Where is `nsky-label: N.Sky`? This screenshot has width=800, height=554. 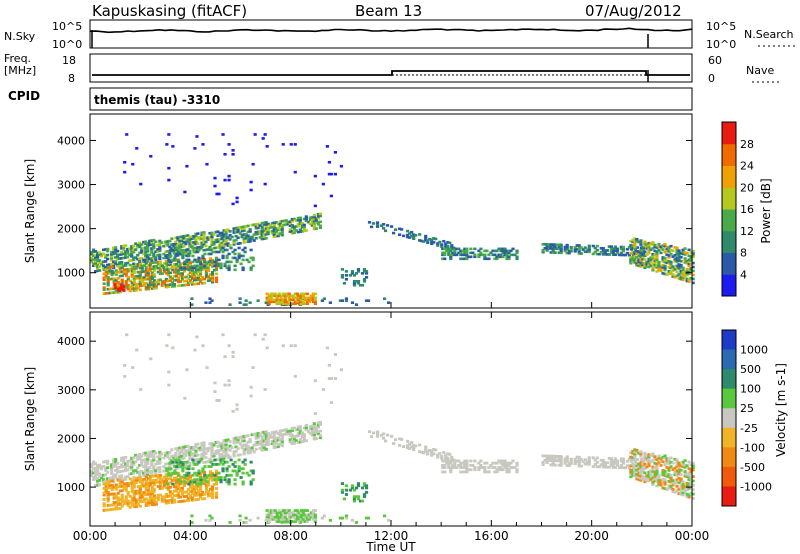 nsky-label: N.Sky is located at coordinates (20, 36).